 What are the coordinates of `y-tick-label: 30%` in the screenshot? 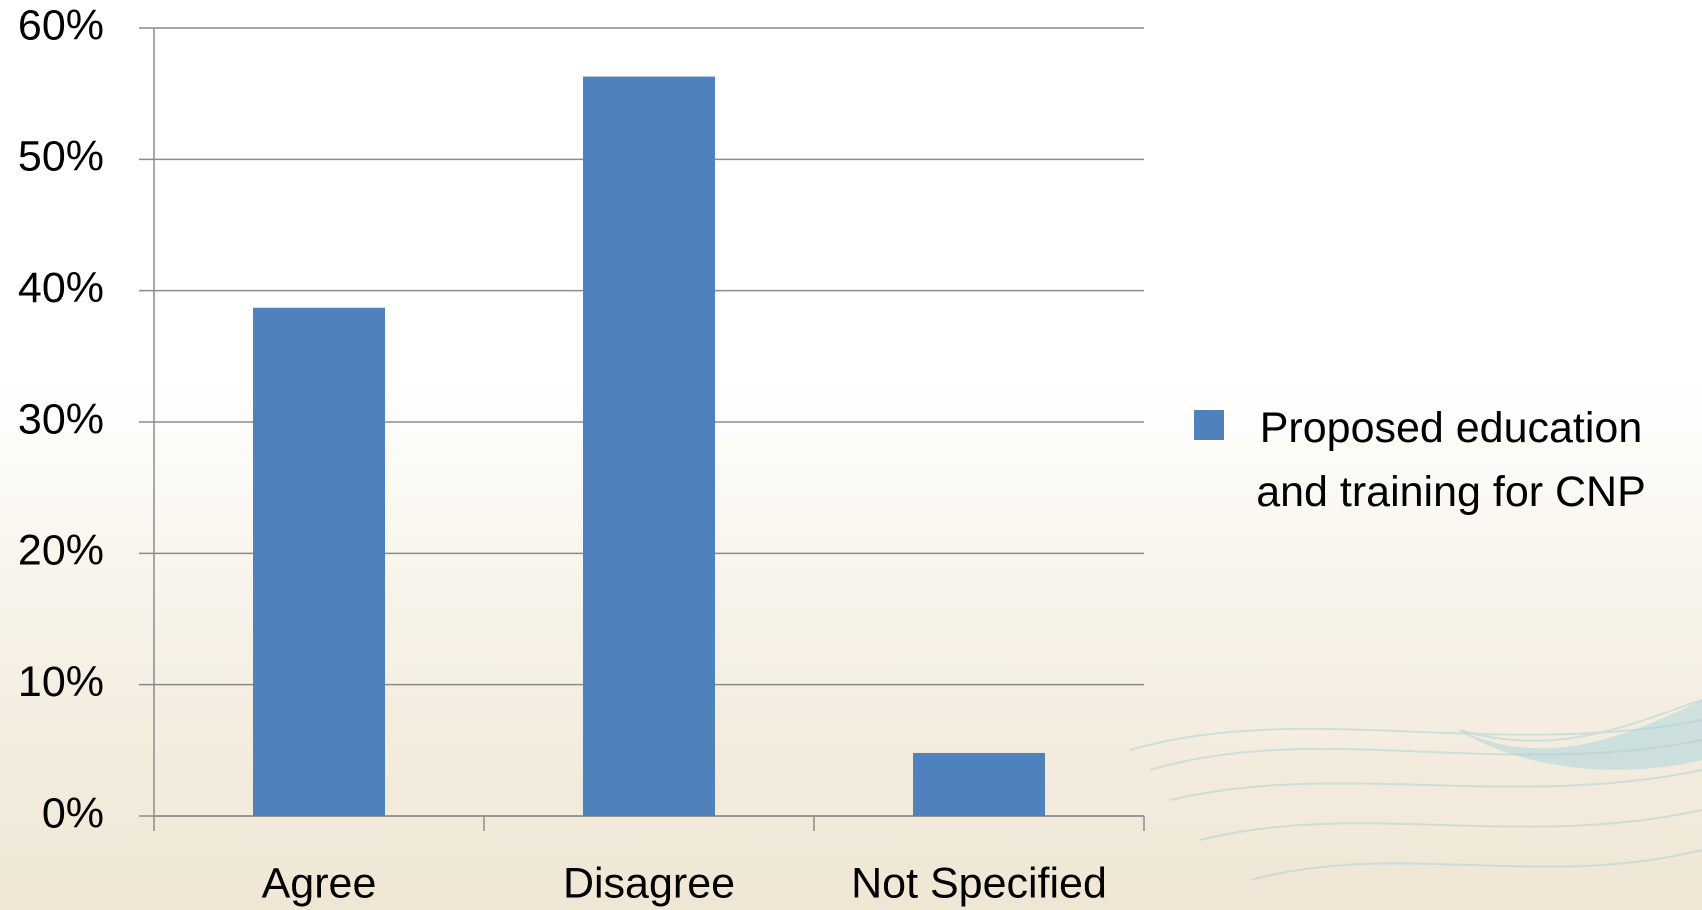 It's located at (61, 419).